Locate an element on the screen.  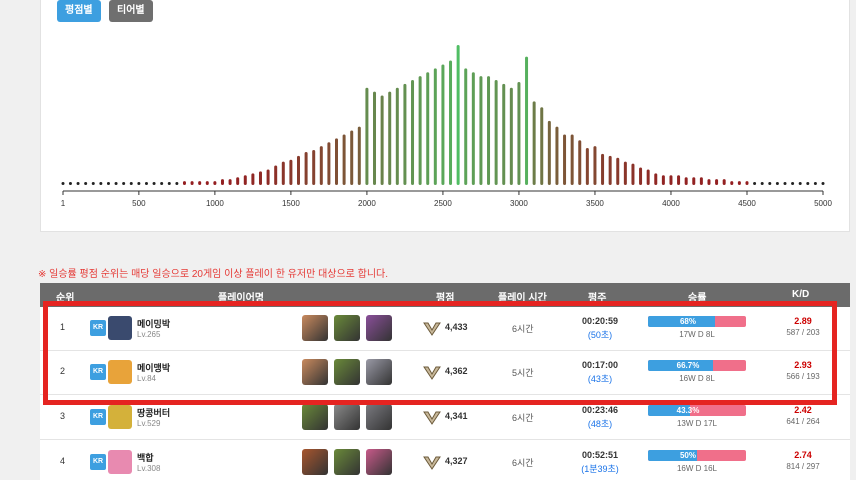
player-name: 메이밍박 is located at coordinates (154, 324).